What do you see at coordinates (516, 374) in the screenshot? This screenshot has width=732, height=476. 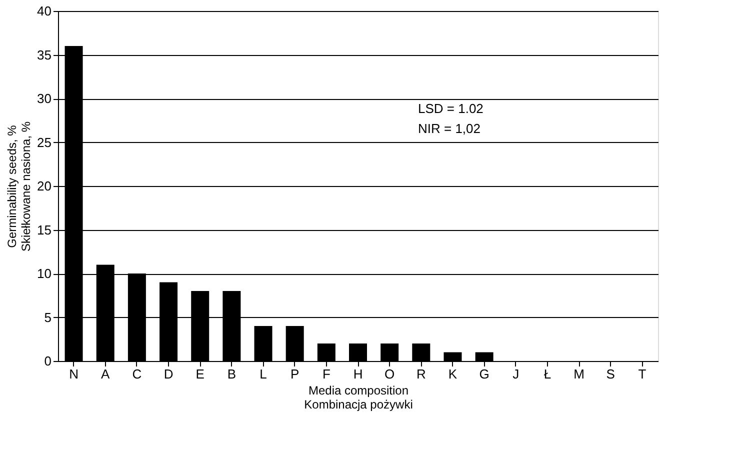 I see `x-tick-label: J` at bounding box center [516, 374].